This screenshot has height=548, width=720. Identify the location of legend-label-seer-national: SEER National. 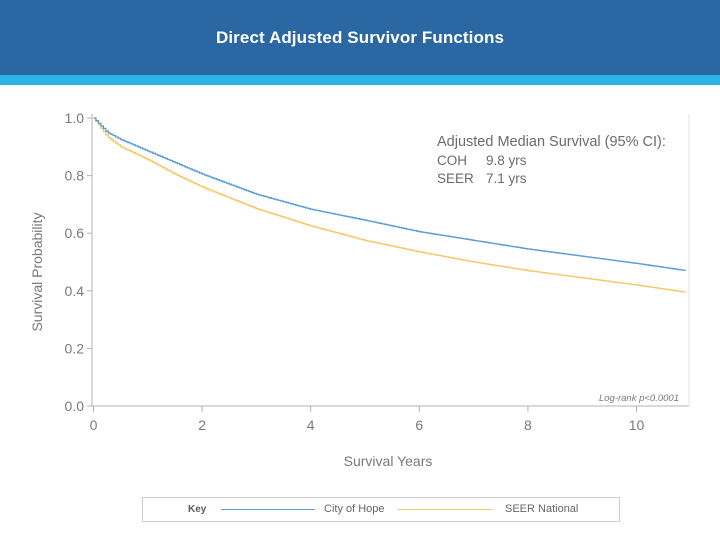
(542, 509).